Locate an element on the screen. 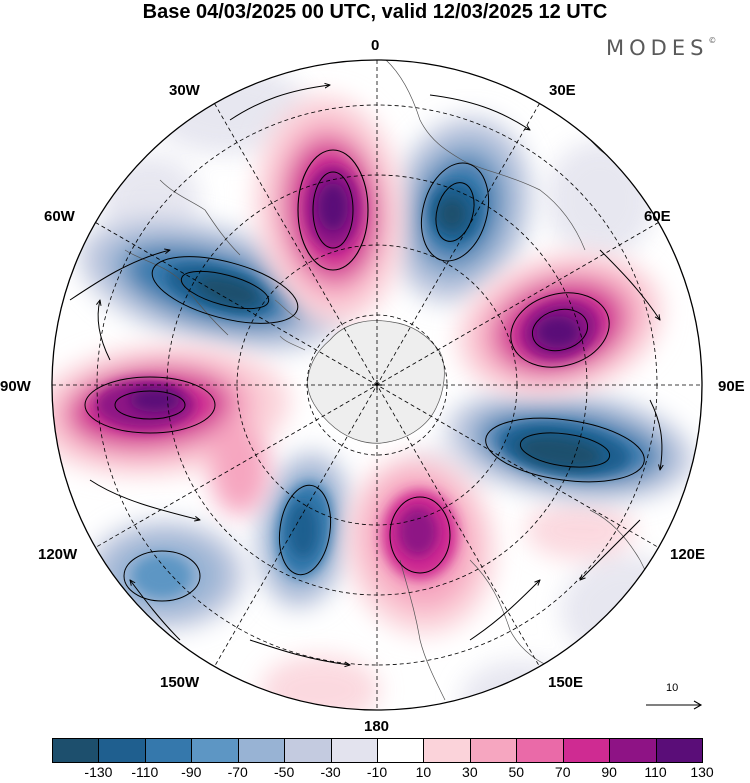 The height and width of the screenshot is (783, 750). lon-label-120E: 120E is located at coordinates (688, 554).